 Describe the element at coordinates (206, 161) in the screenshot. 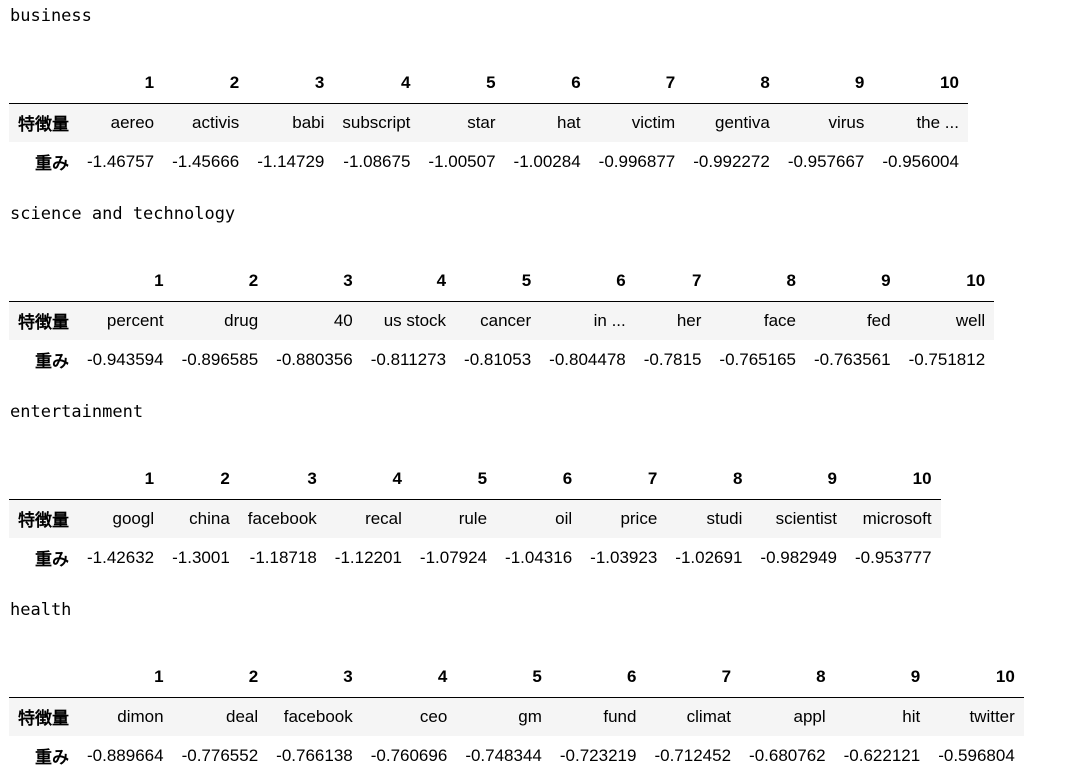

I see `weight-cell: -1.45666` at that location.